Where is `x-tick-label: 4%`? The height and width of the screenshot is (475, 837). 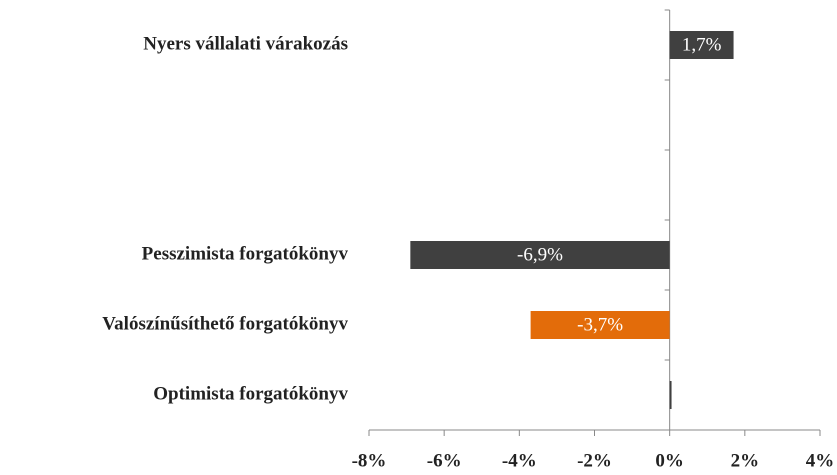
x-tick-label: 4% is located at coordinates (820, 460).